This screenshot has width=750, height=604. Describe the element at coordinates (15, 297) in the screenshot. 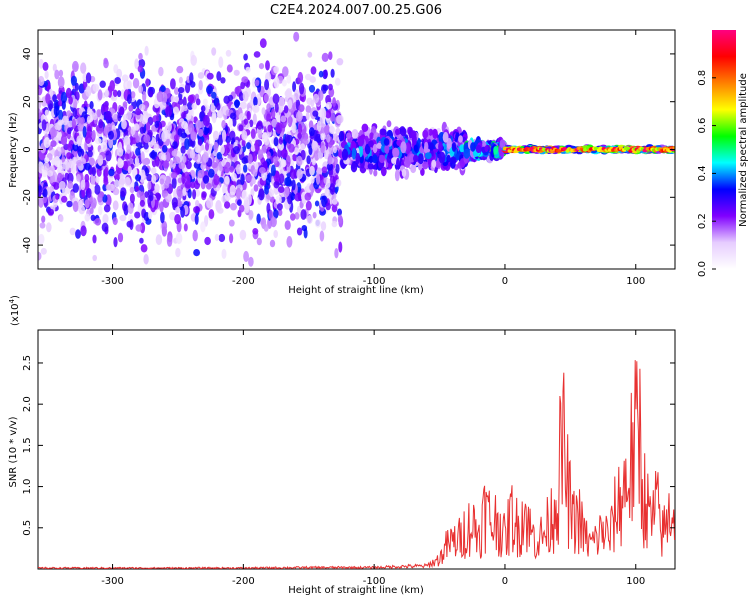

I see `snr-scale-close: )` at that location.